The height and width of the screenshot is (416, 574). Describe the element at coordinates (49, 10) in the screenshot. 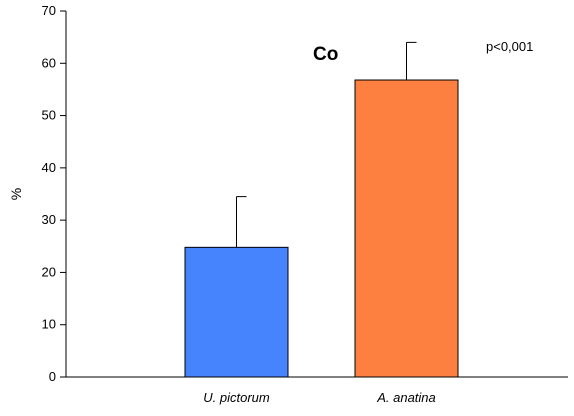

I see `y-tick-label: 70` at that location.